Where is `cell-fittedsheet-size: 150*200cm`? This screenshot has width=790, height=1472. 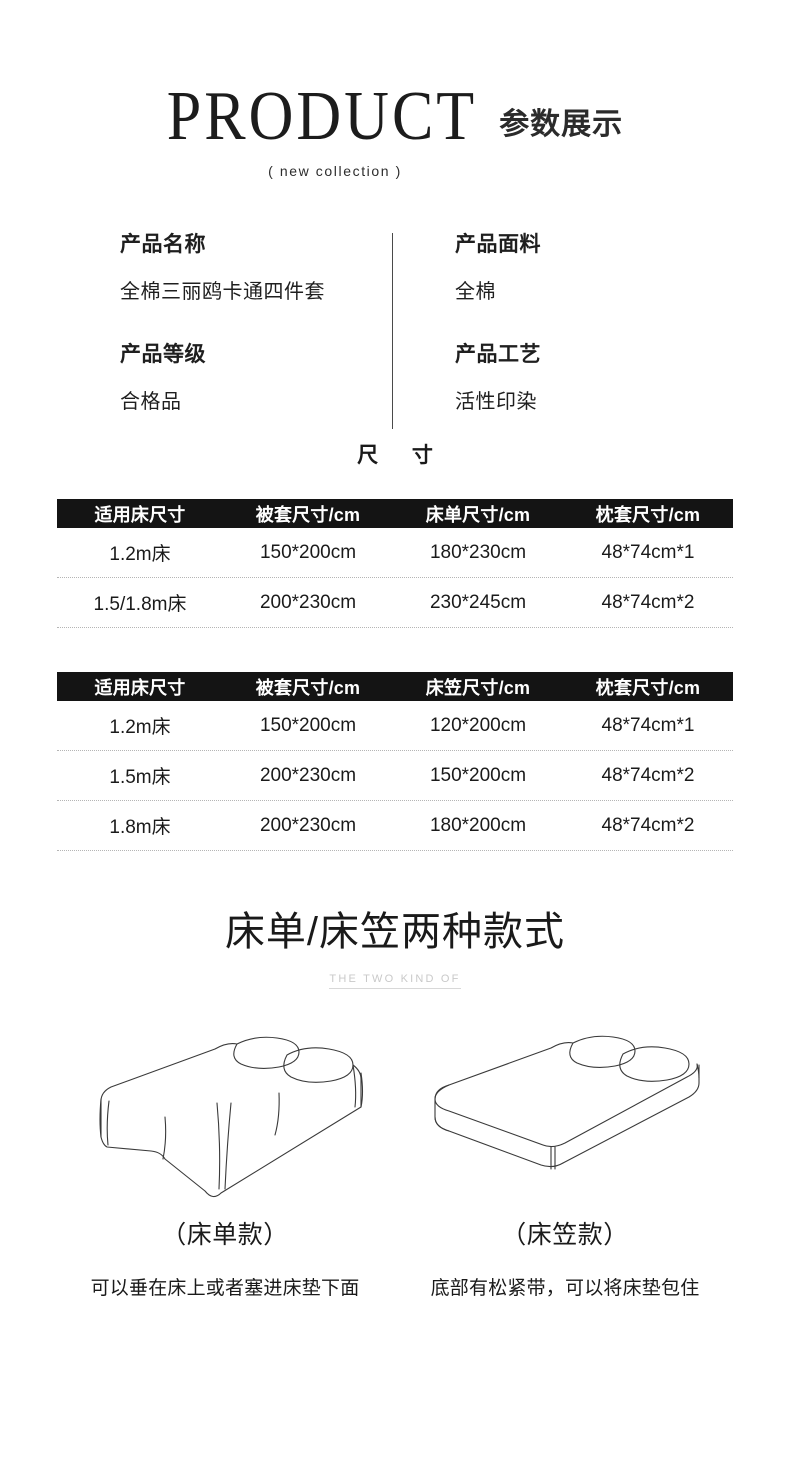
cell-fittedsheet-size: 150*200cm is located at coordinates (478, 775).